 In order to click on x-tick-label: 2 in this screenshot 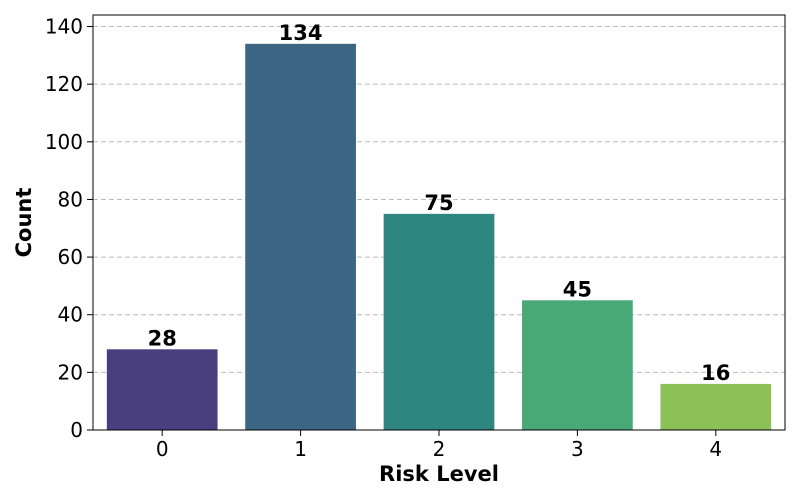, I will do `click(439, 449)`.